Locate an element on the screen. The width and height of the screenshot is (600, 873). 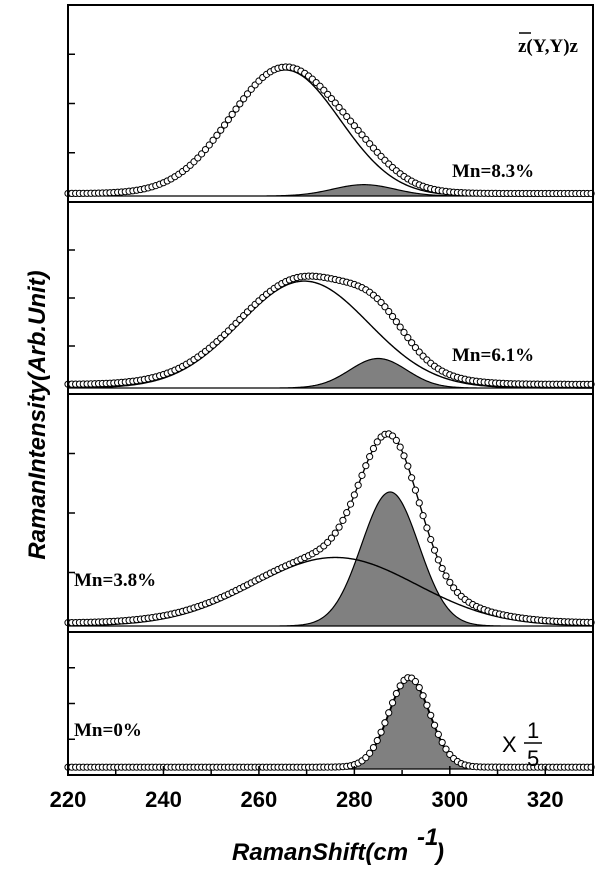
scale-annotation: X 1 5 is located at coordinates (522, 744).